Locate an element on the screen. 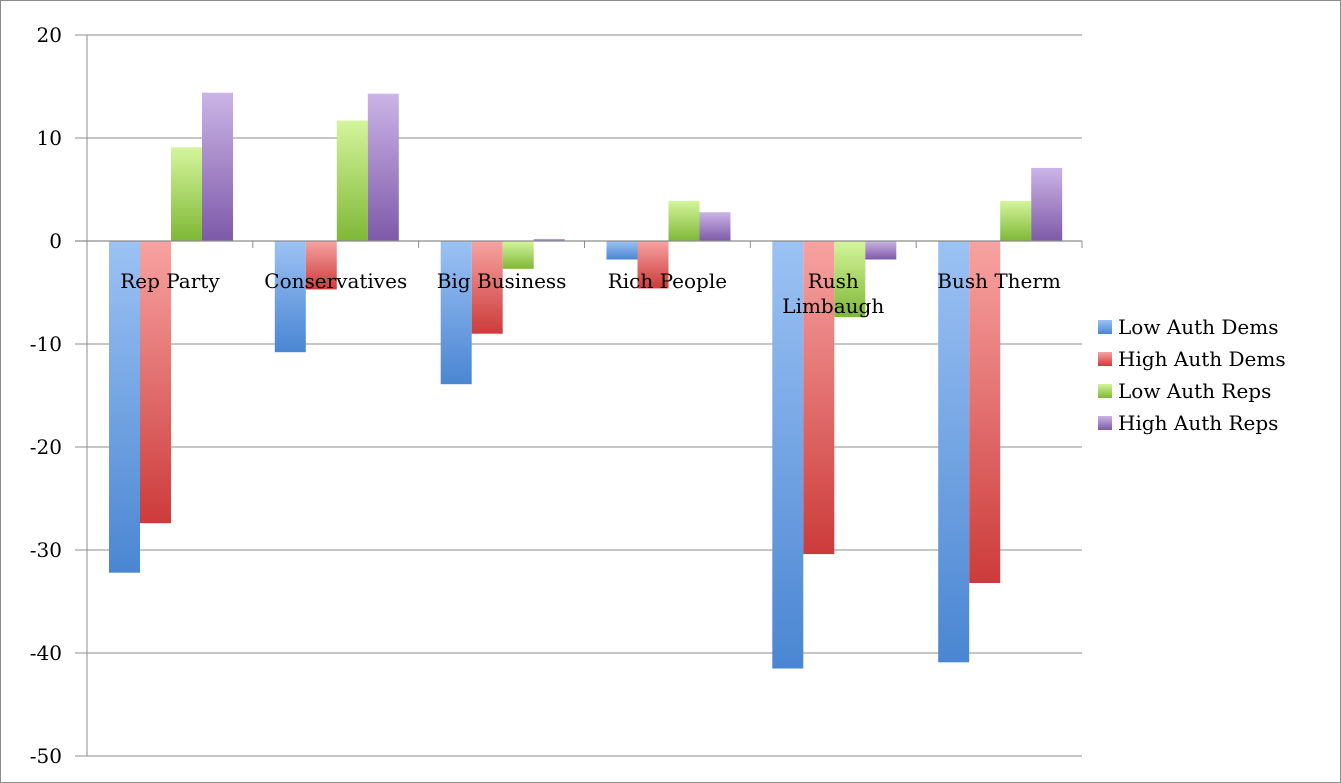 The height and width of the screenshot is (783, 1341). legend-label: High Auth Reps is located at coordinates (1198, 423).